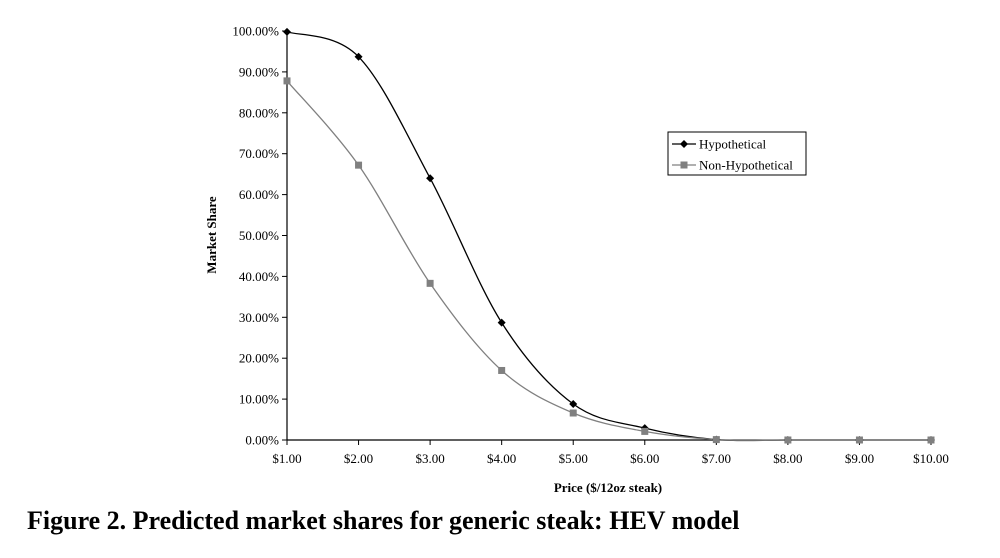 The image size is (1000, 558). I want to click on legend-marker-non-hypothetical, so click(684, 165).